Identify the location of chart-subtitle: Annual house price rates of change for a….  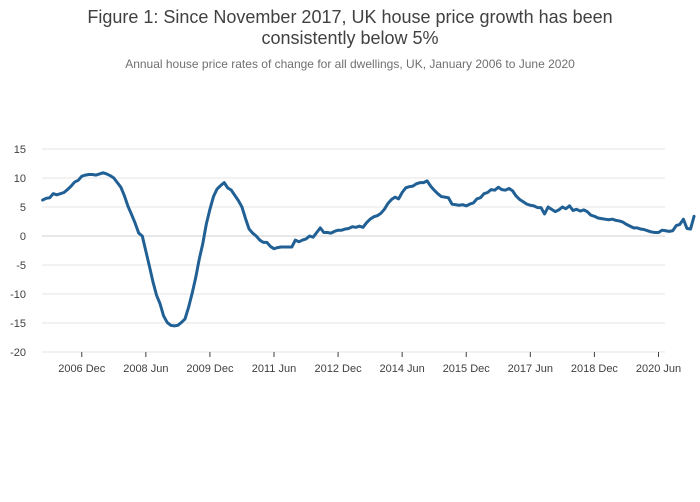
(350, 64).